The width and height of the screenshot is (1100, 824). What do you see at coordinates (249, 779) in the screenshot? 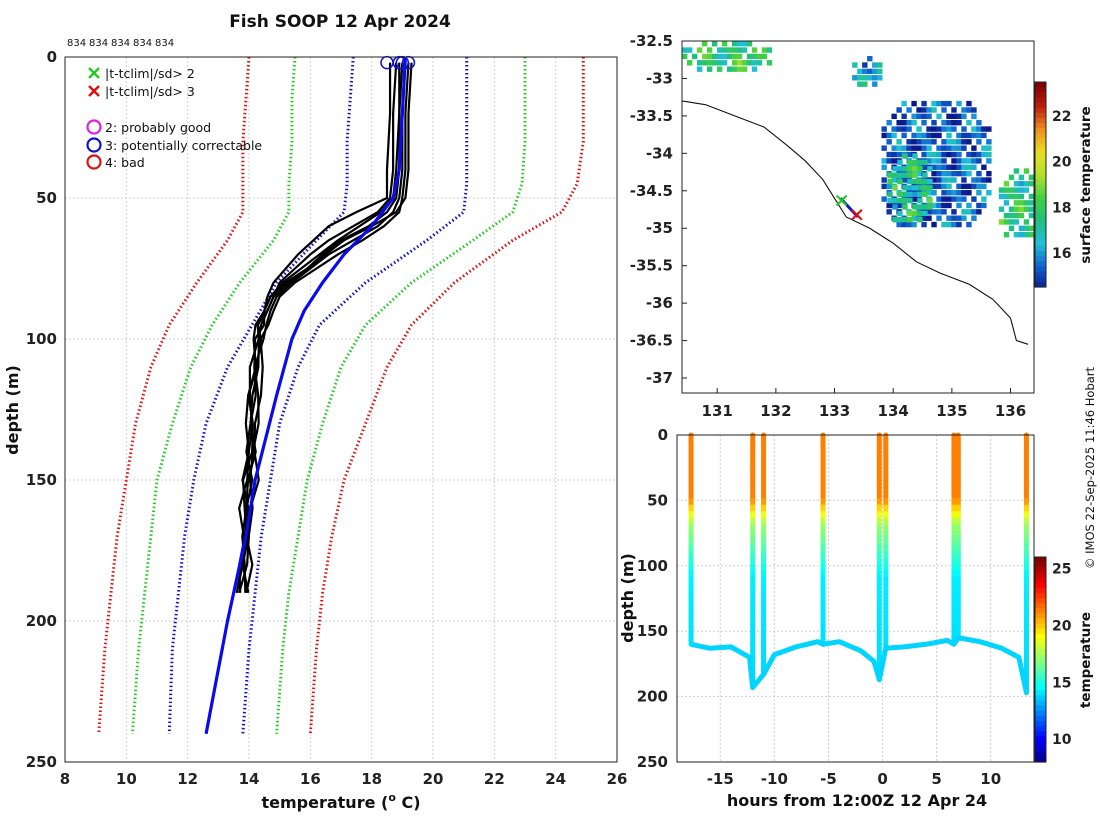
I see `x-tick-label: 14` at bounding box center [249, 779].